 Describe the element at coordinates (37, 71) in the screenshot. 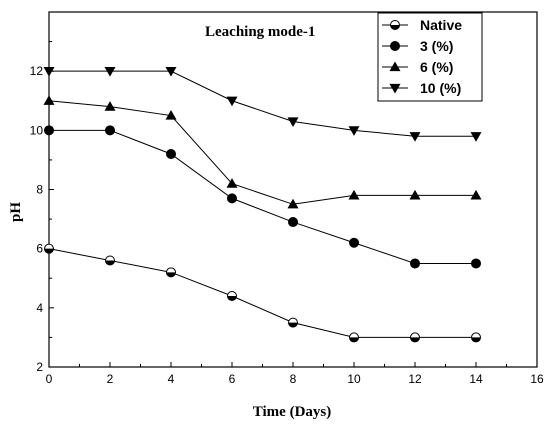

I see `y-tick-label: 12` at that location.